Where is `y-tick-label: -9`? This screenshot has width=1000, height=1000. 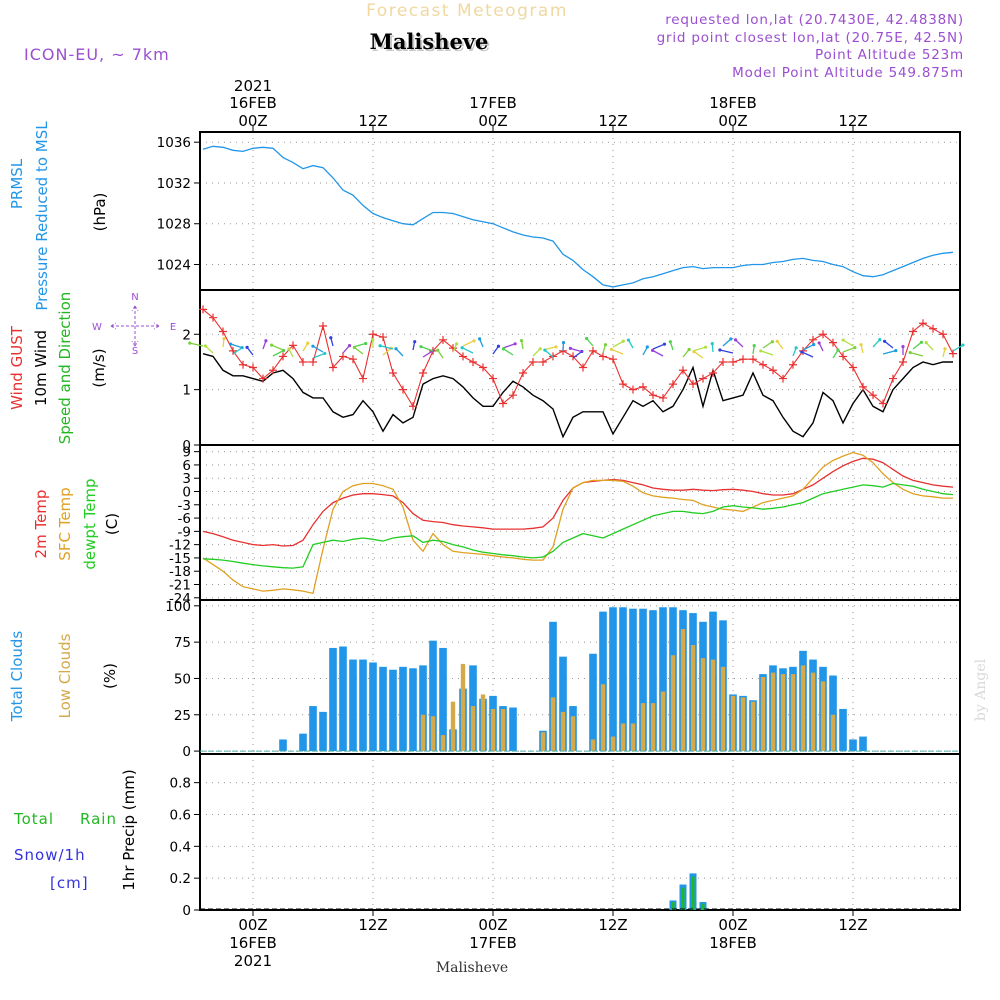 y-tick-label: -9 is located at coordinates (184, 532).